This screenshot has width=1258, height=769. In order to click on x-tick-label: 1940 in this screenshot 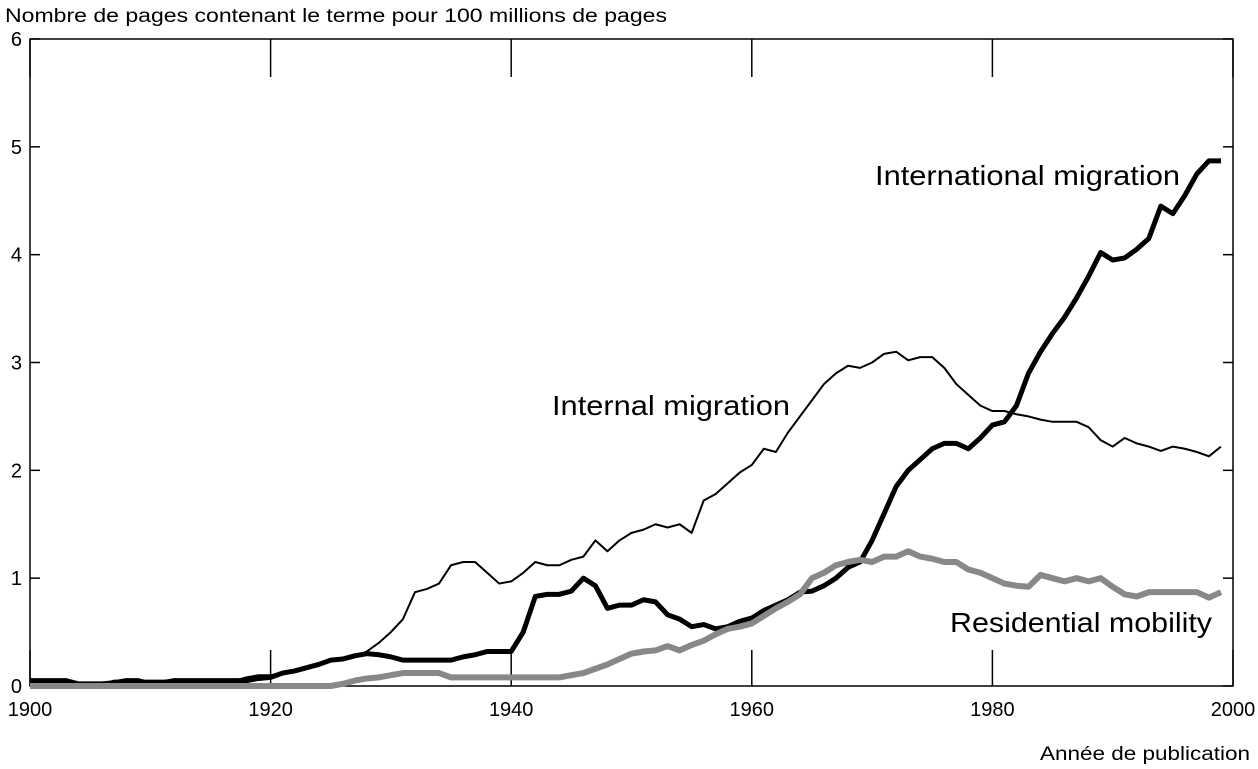, I will do `click(511, 710)`.